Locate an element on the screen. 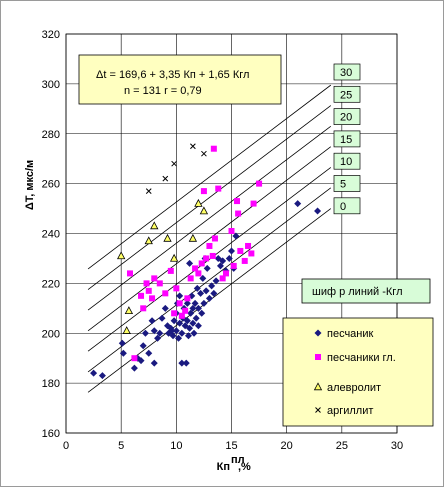 The width and height of the screenshot is (444, 487). line-label: 25 is located at coordinates (346, 95).